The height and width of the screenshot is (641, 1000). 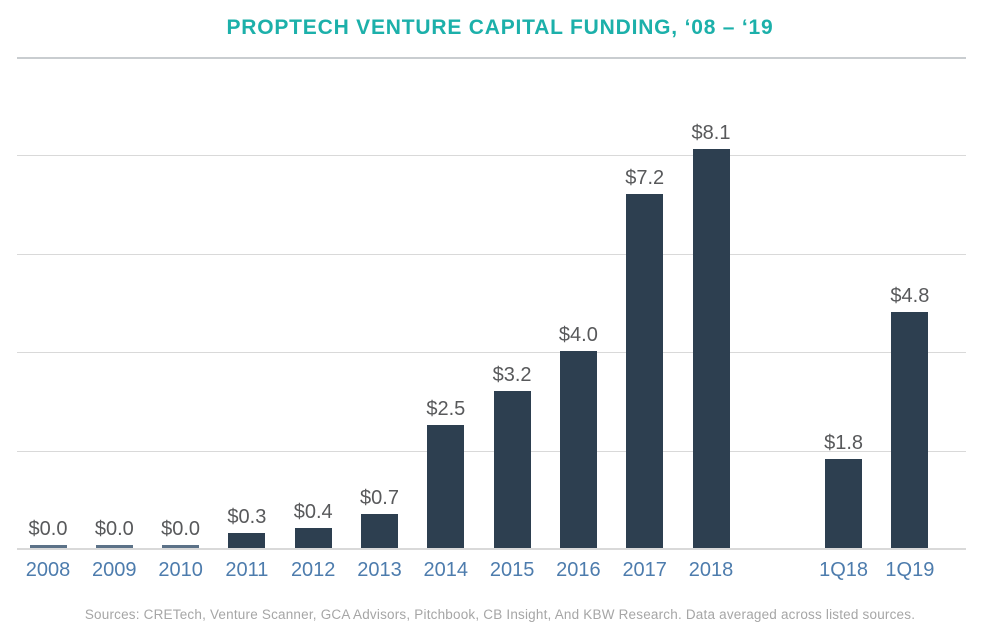 I want to click on bar-value-label: $3.2, so click(x=512, y=374).